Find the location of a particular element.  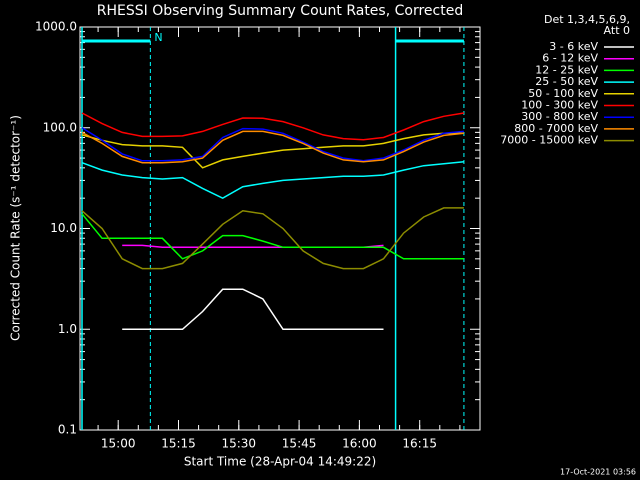

x-axis-label: Start Time (28-Apr-04 14:49:22) is located at coordinates (280, 462).